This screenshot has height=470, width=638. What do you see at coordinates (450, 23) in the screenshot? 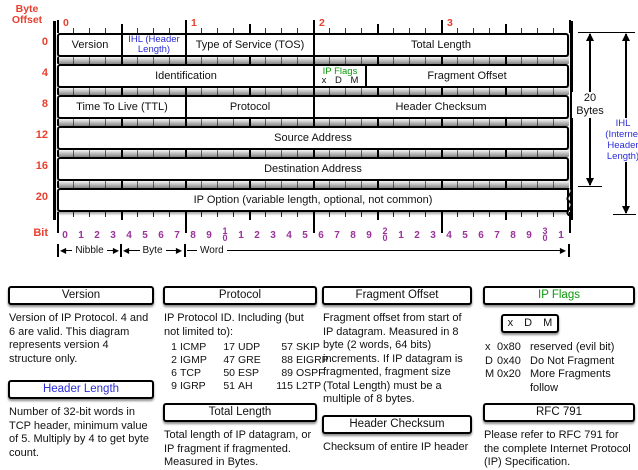
I see `byte-ruler-number: 3` at bounding box center [450, 23].